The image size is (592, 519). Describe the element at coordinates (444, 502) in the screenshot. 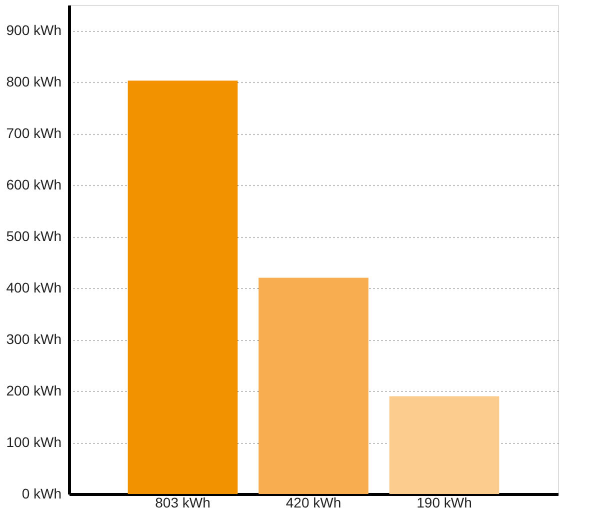

I see `x-tick-label: 190 kWh` at that location.